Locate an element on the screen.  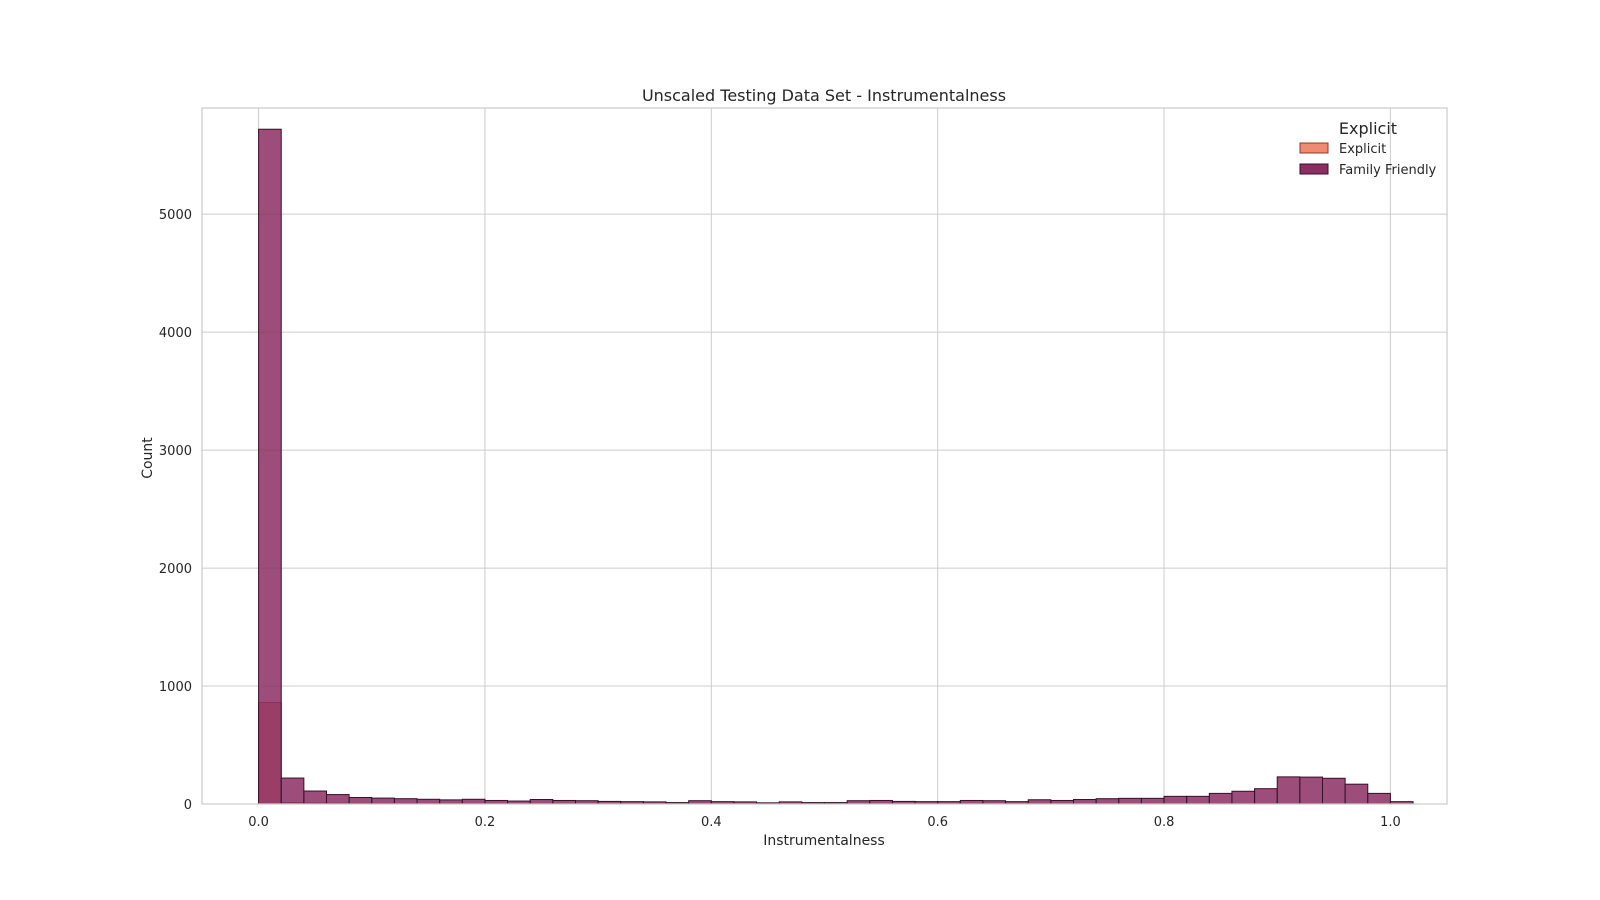
x-tick-label: 1.0 is located at coordinates (1390, 822).